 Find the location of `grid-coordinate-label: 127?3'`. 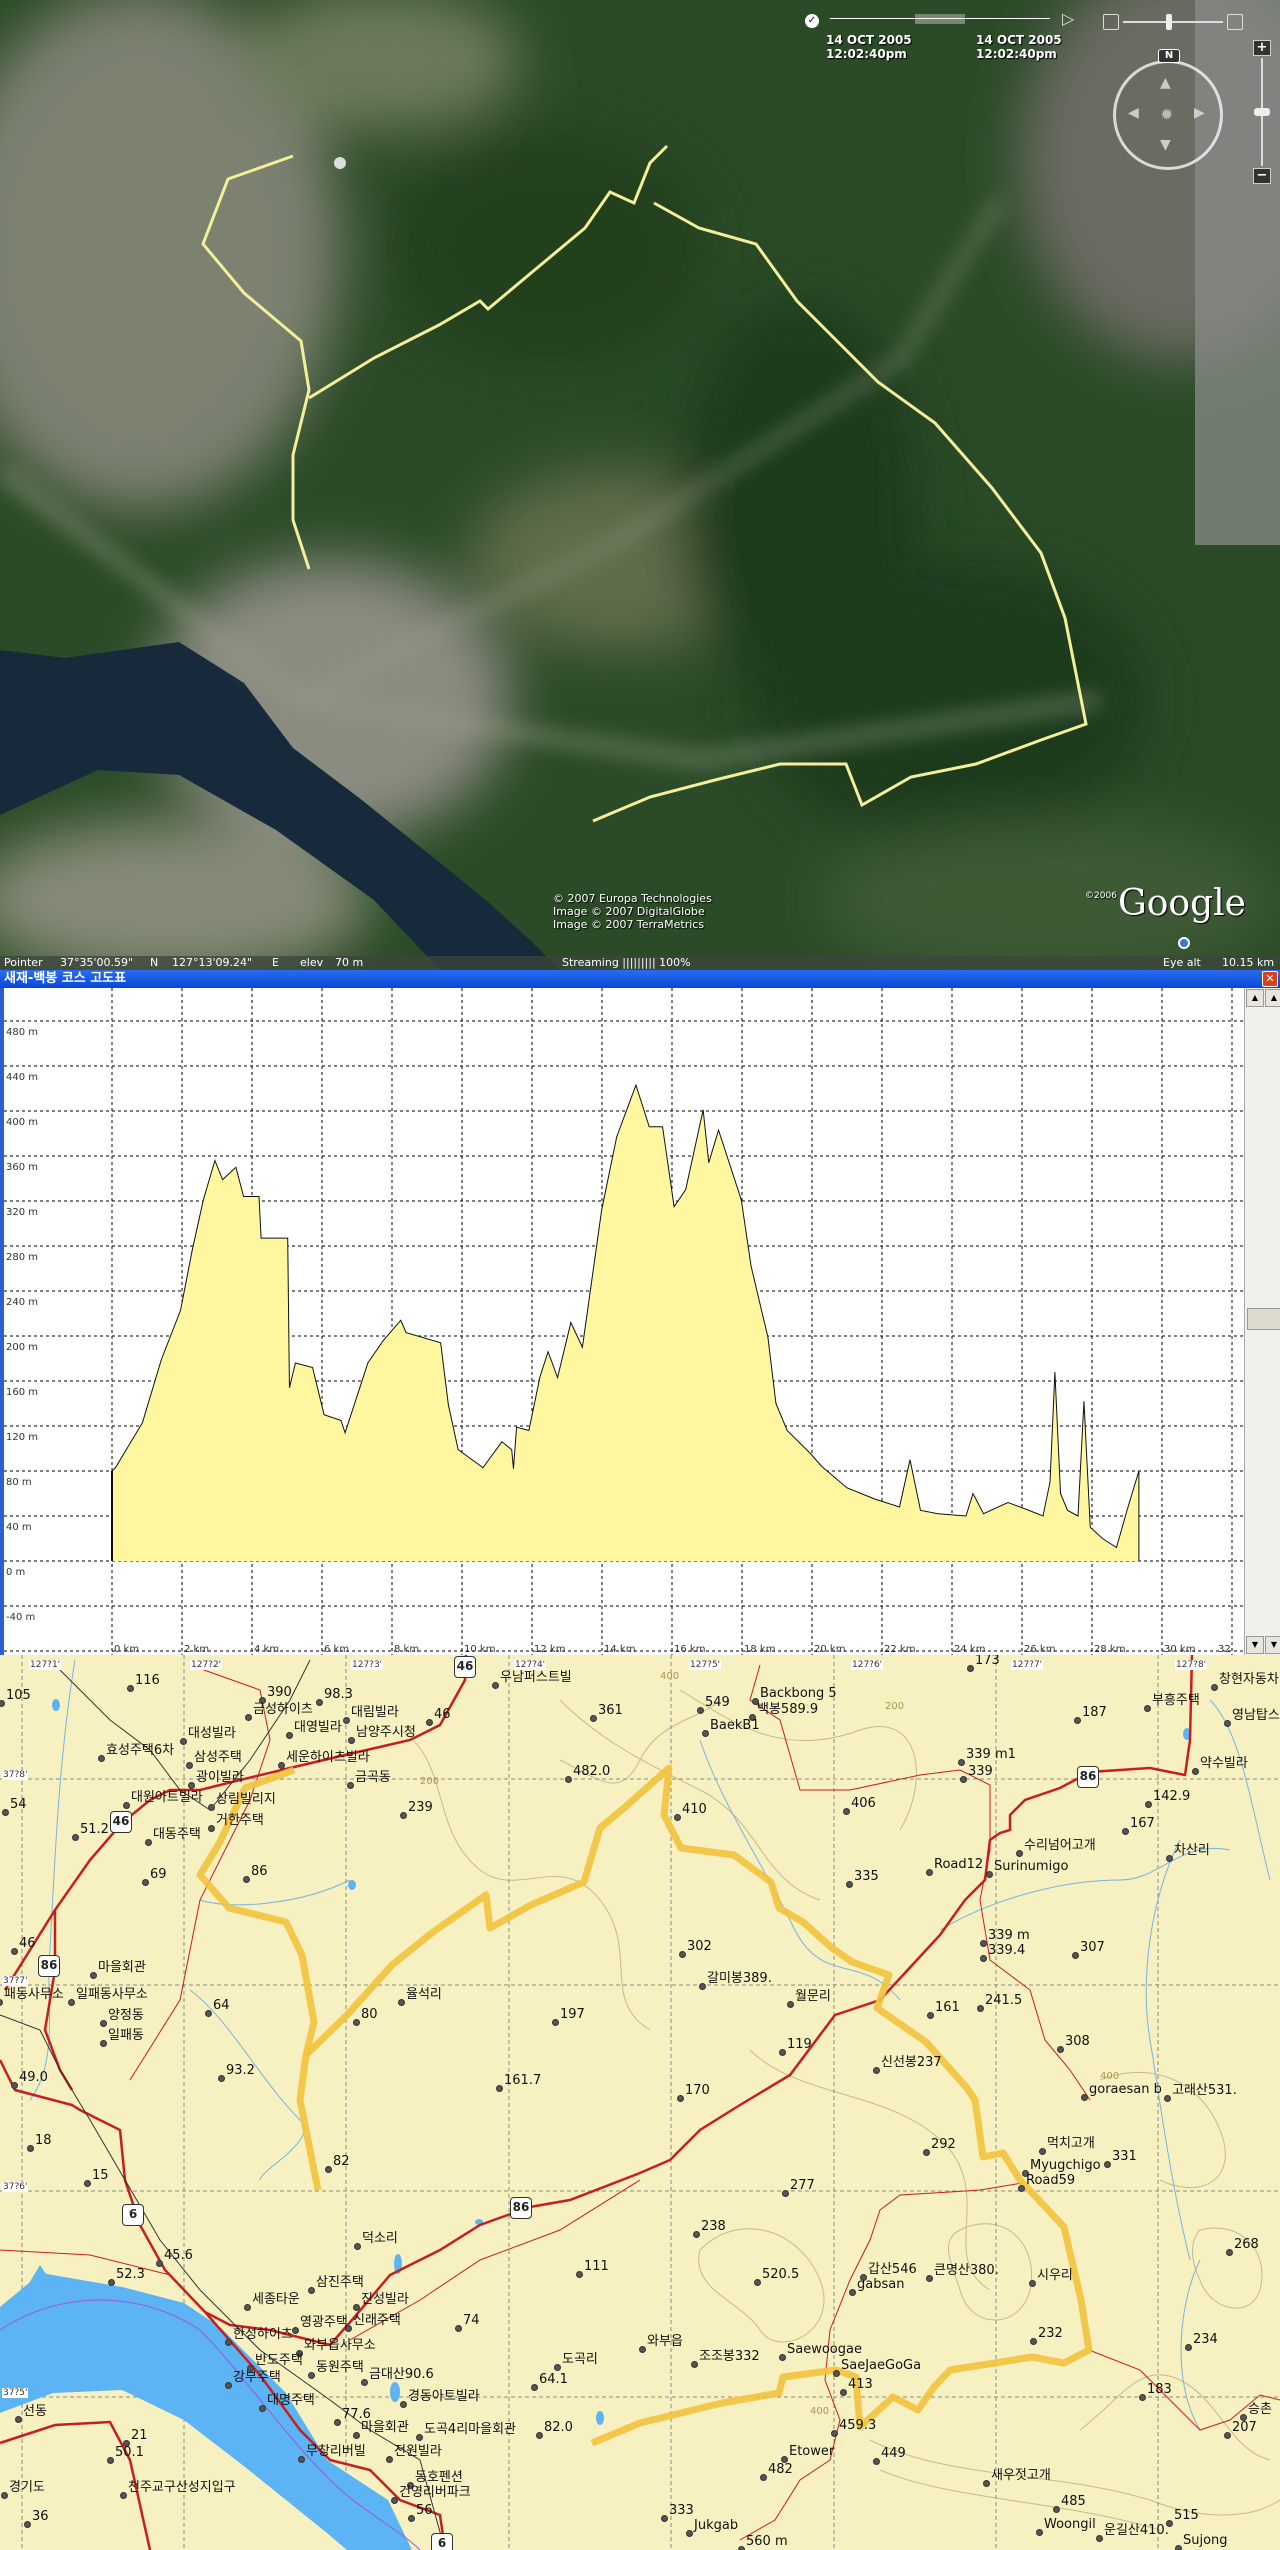

grid-coordinate-label: 127?3' is located at coordinates (367, 1665).